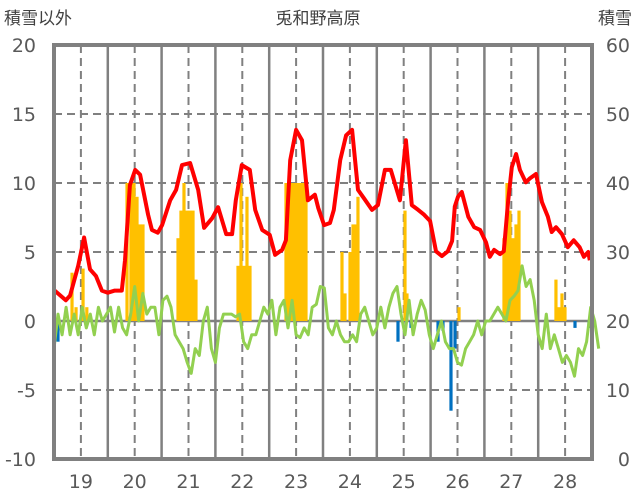 This screenshot has height=501, width=636. What do you see at coordinates (24, 184) in the screenshot?
I see `left-tick-label: 10` at bounding box center [24, 184].